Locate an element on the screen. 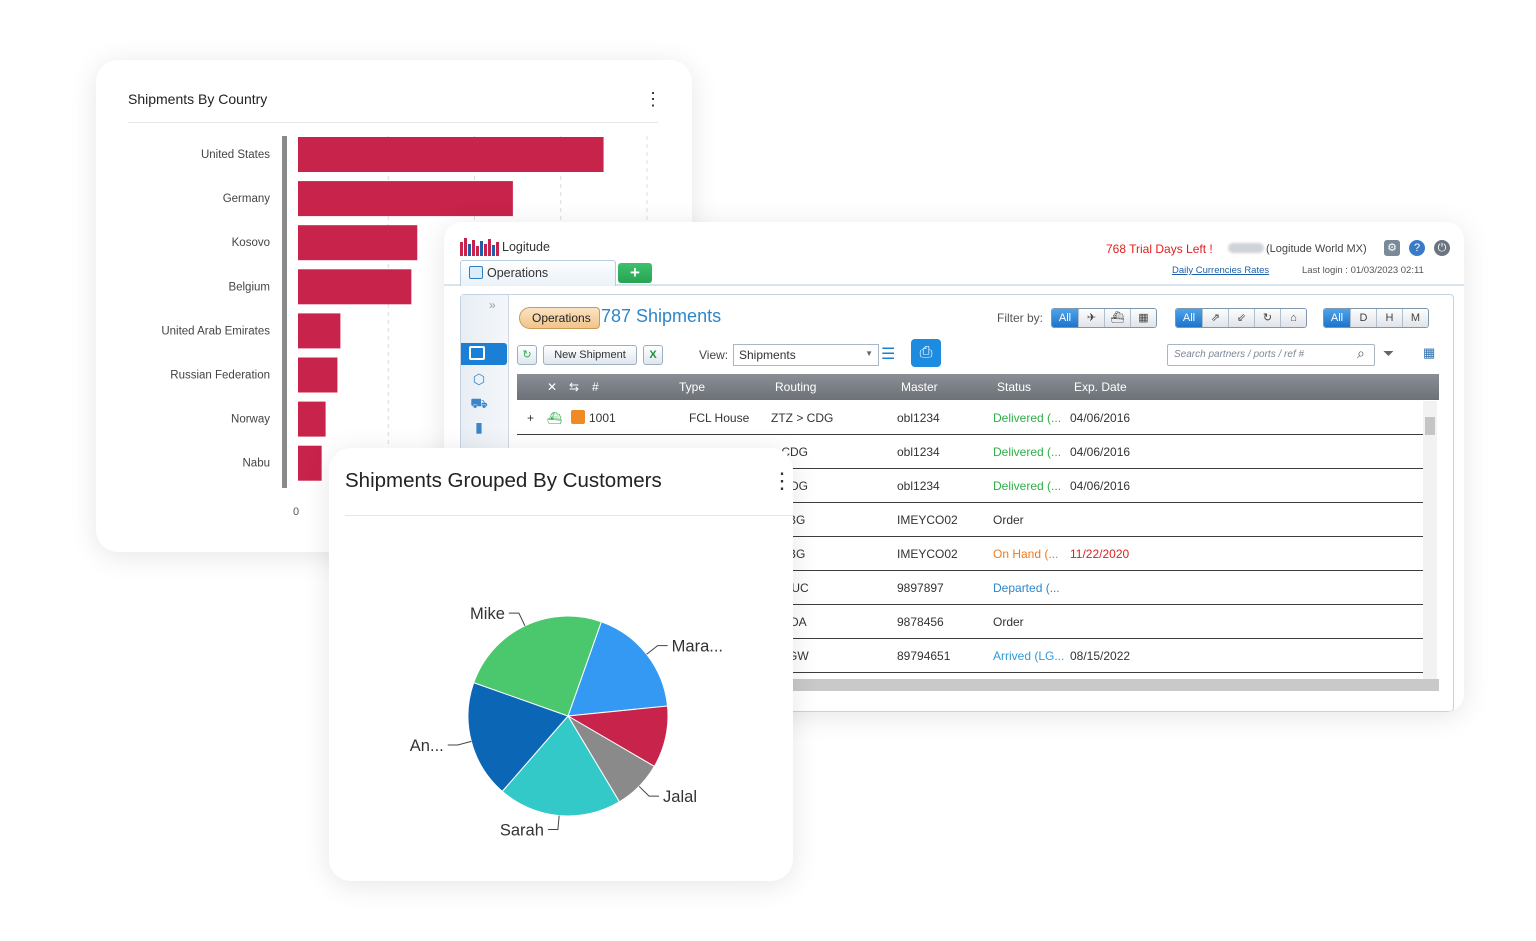  breadcrumb-operations: Operations is located at coordinates (559, 318).